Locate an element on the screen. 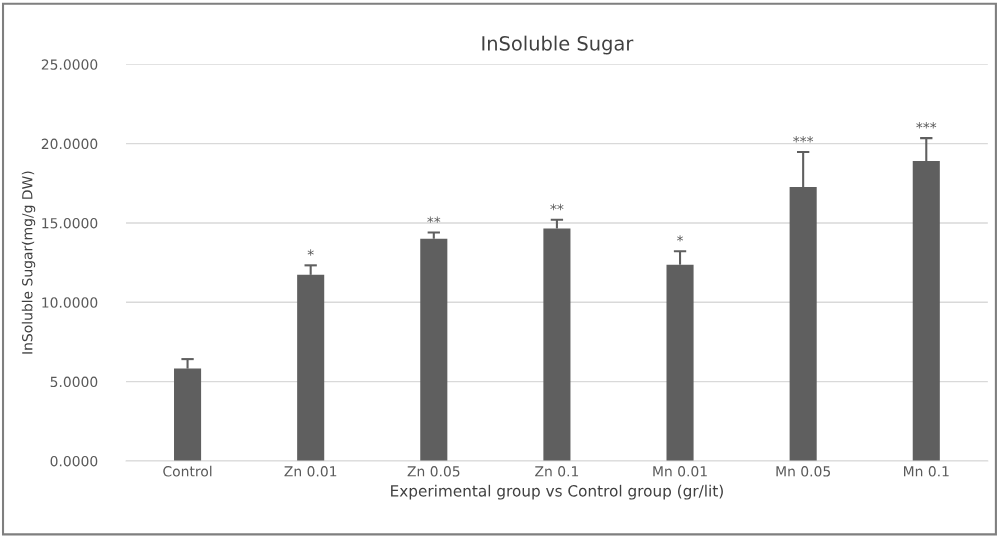 The image size is (1008, 536). chart-title: InSoluble Sugar is located at coordinates (558, 45).